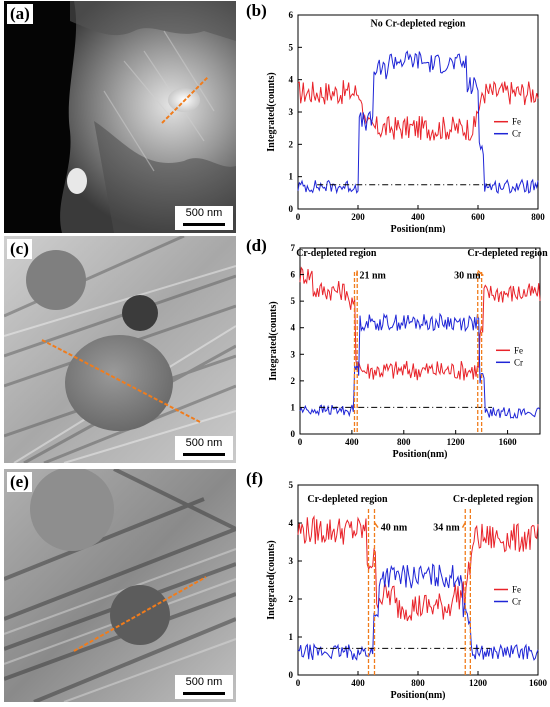 The height and width of the screenshot is (707, 550). Describe the element at coordinates (538, 217) in the screenshot. I see `x-tick-label-b-4: 800` at that location.